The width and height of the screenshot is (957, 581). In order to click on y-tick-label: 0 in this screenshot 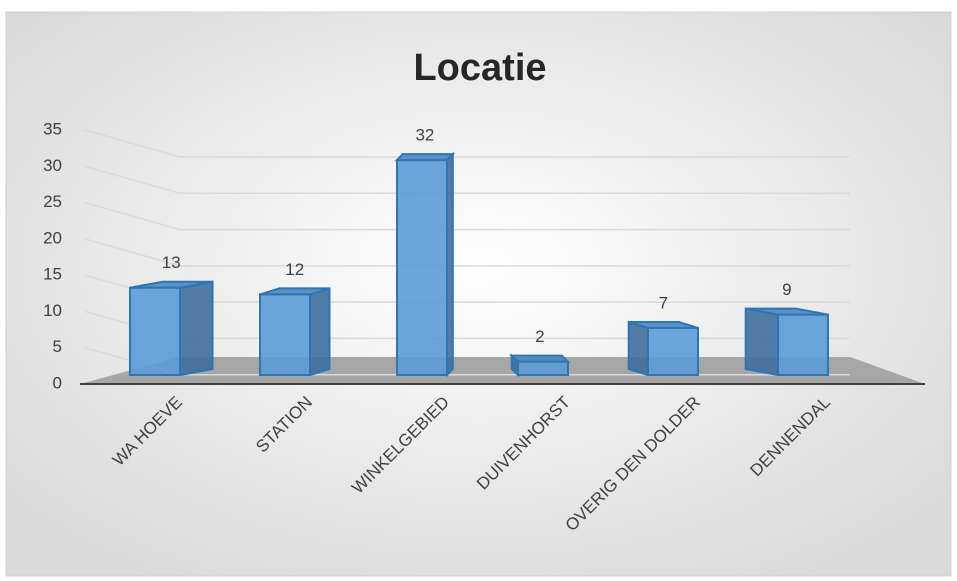, I will do `click(57, 382)`.